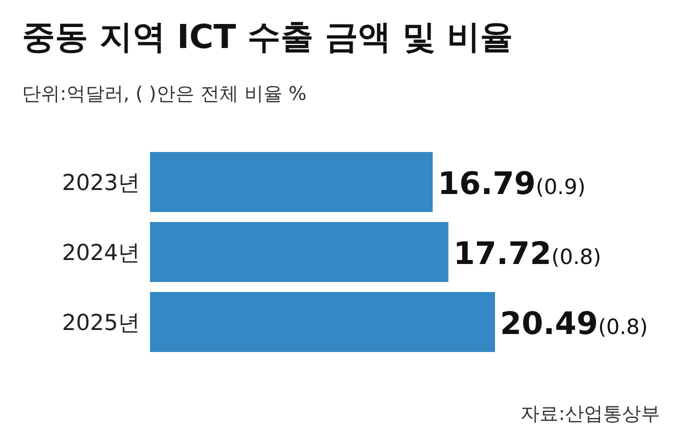 This screenshot has width=686, height=440. Describe the element at coordinates (590, 414) in the screenshot. I see `text: 자료:산업통상부` at that location.